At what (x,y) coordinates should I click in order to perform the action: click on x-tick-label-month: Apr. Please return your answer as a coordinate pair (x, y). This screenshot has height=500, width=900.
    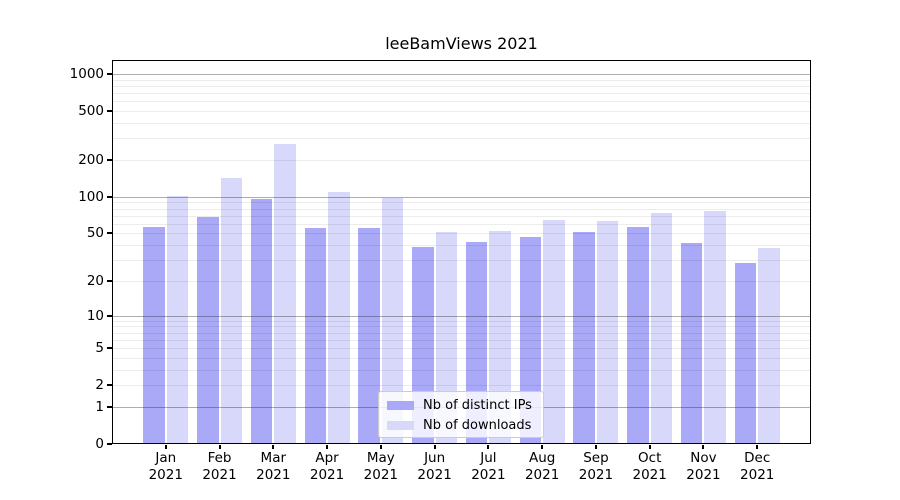
    Looking at the image, I should click on (327, 458).